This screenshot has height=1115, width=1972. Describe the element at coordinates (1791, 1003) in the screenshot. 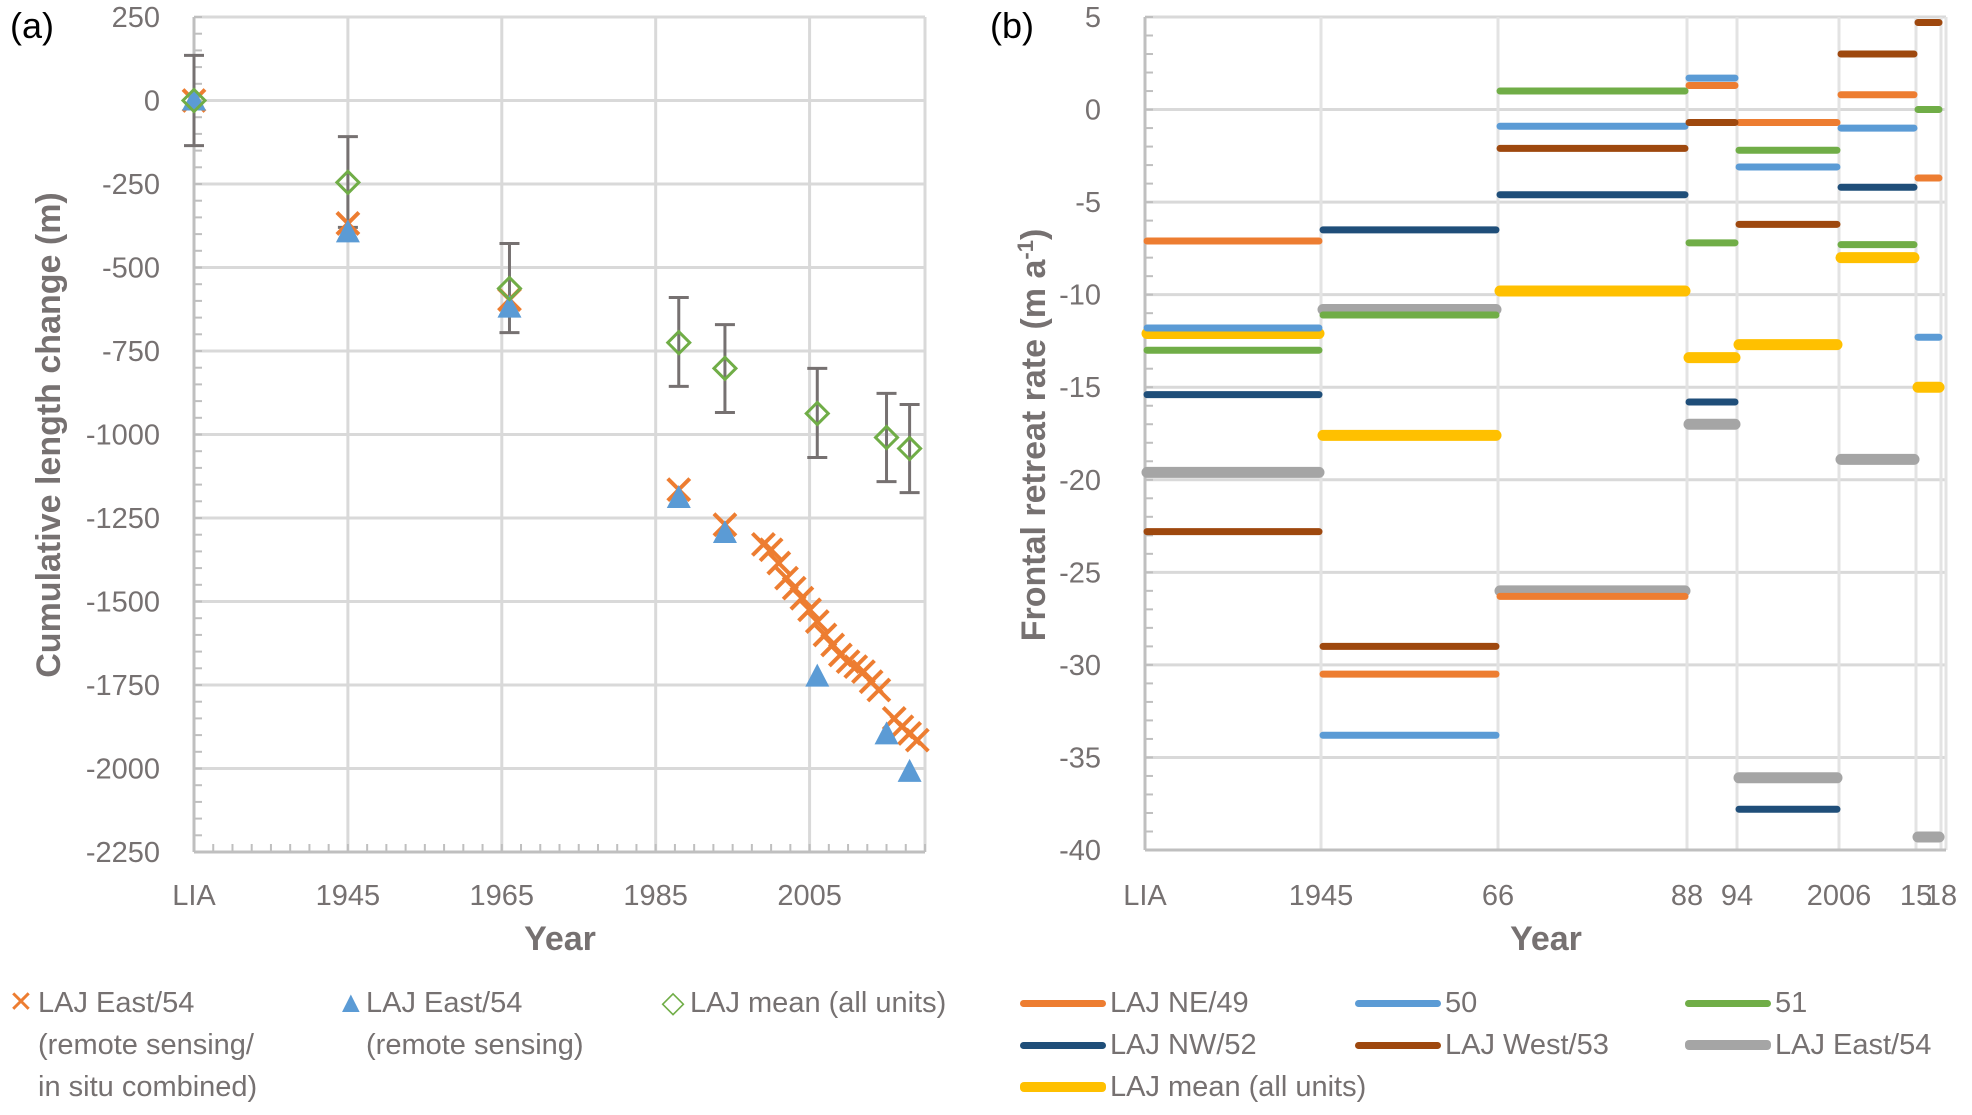

I see `legend-label: 51` at that location.